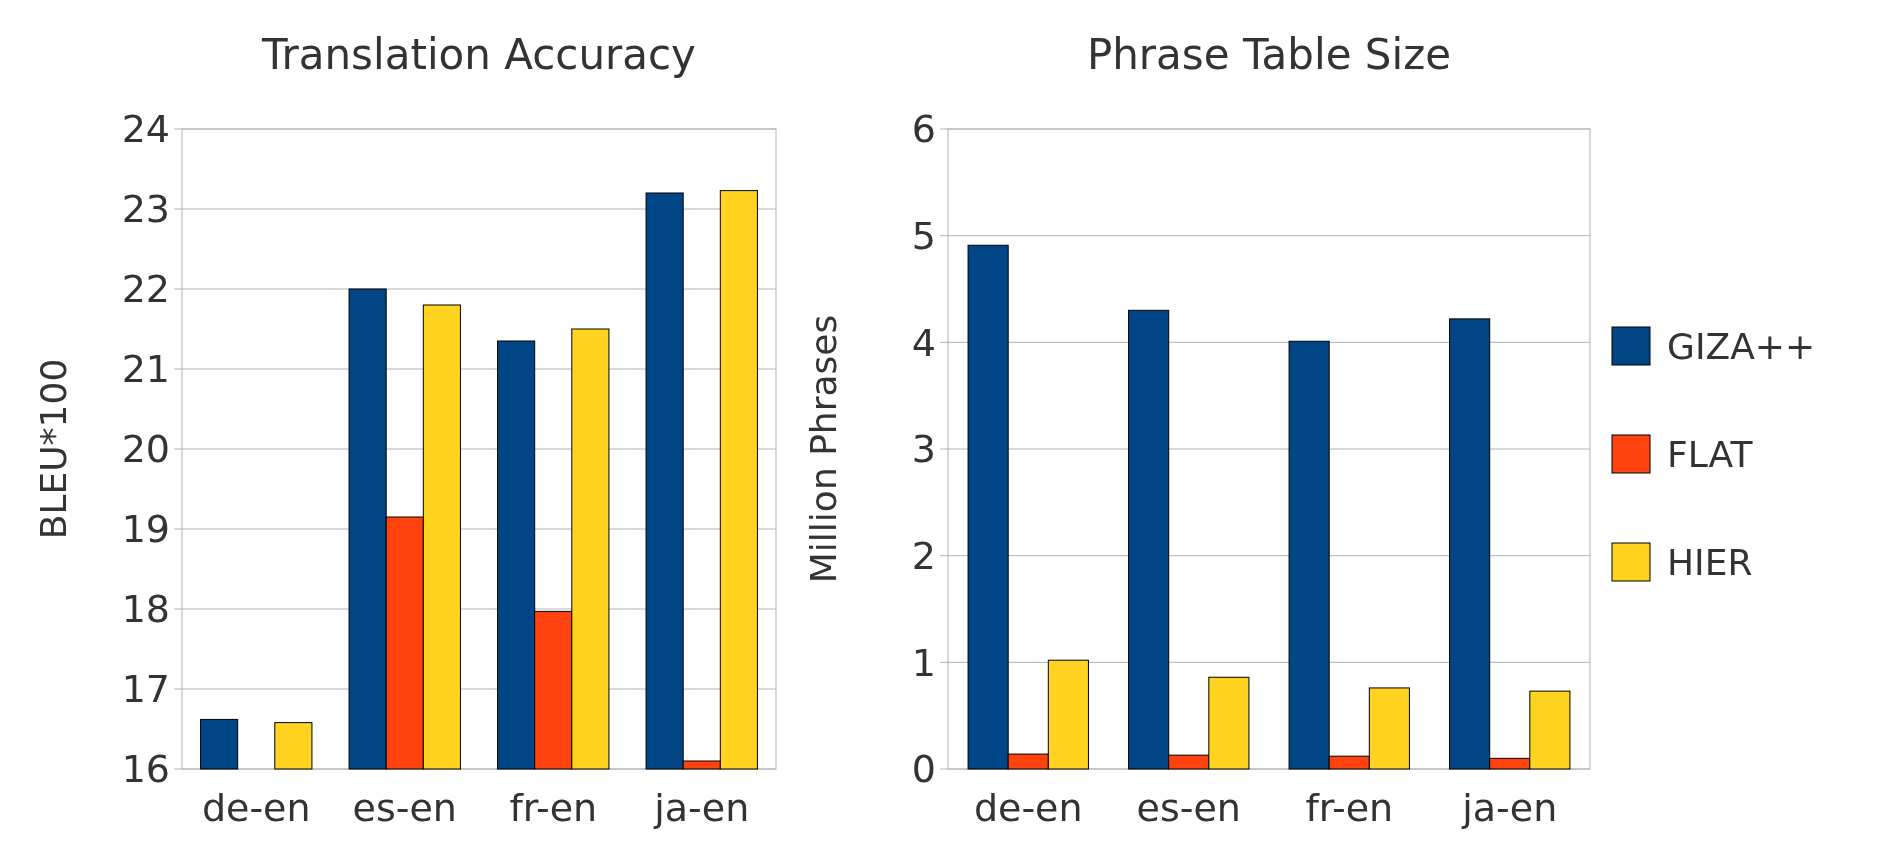  Describe the element at coordinates (923, 769) in the screenshot. I see `y-tick-label: 0` at that location.